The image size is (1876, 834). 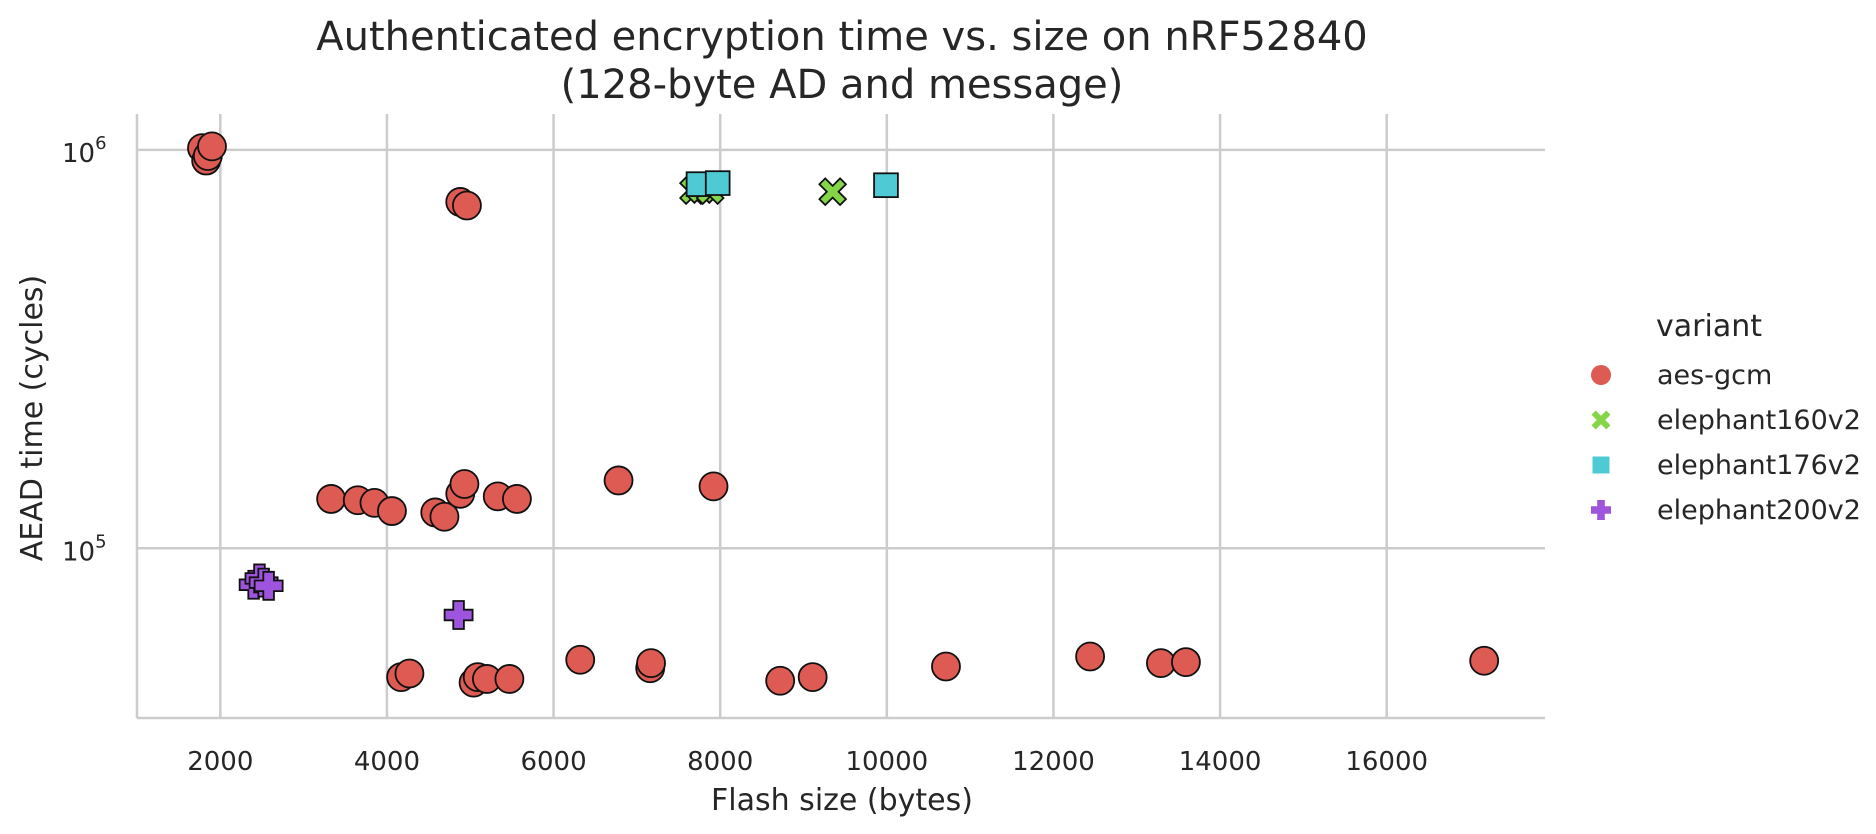 I want to click on y-axis-label: AEAD time (cycles), so click(x=32, y=418).